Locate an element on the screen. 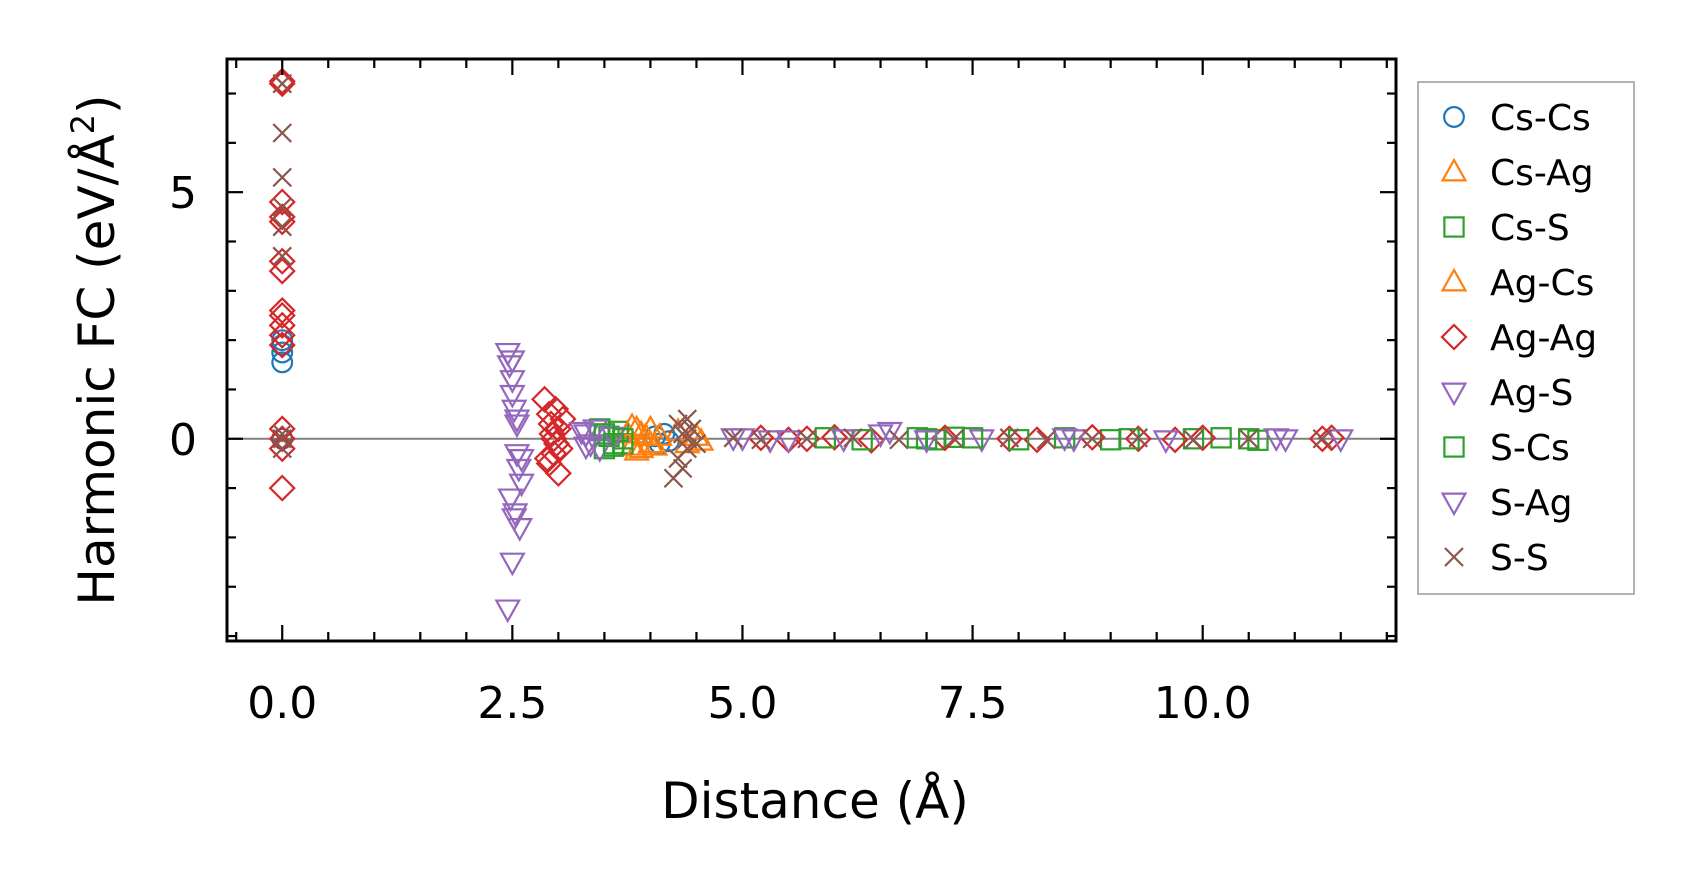 The height and width of the screenshot is (883, 1684). x-axis-title: Distance (Å) is located at coordinates (815, 801).